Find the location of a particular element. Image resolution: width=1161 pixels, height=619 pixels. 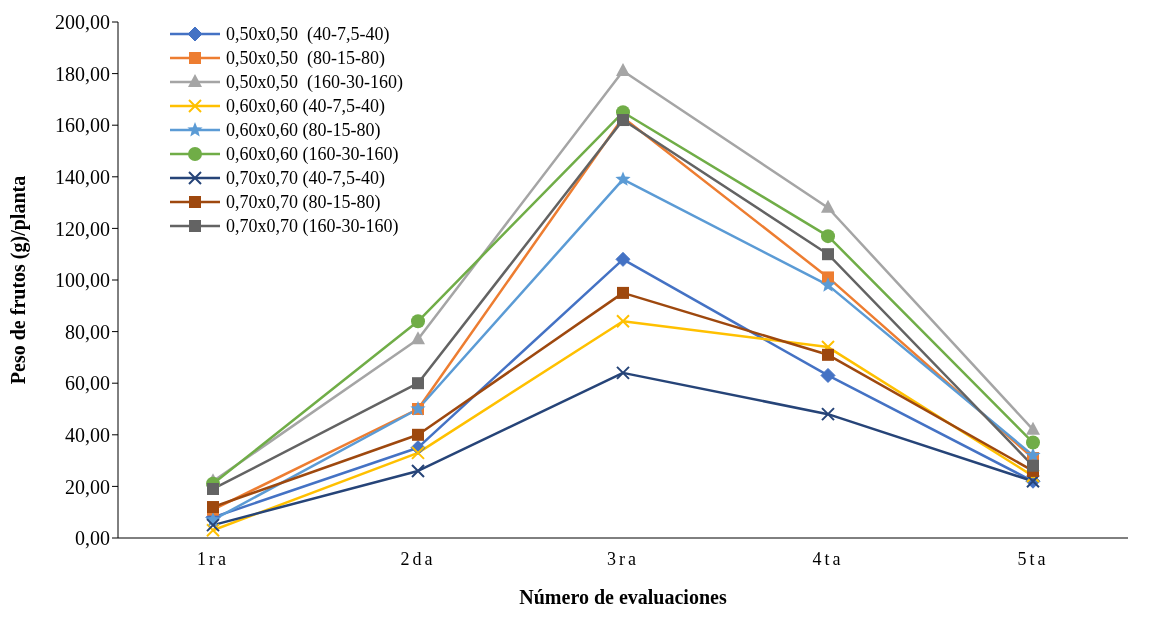

legend-label: 0,60x0,60 (160-30-160) is located at coordinates (312, 154).